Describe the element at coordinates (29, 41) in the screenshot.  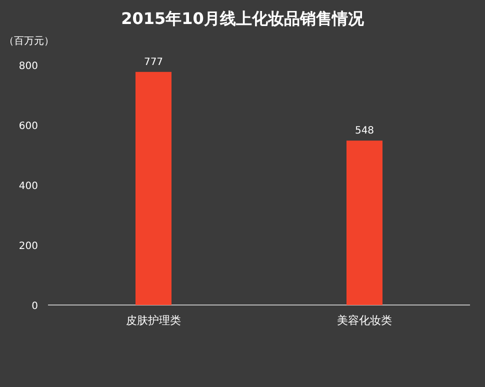
I see `y-axis-title: （百万元）` at that location.